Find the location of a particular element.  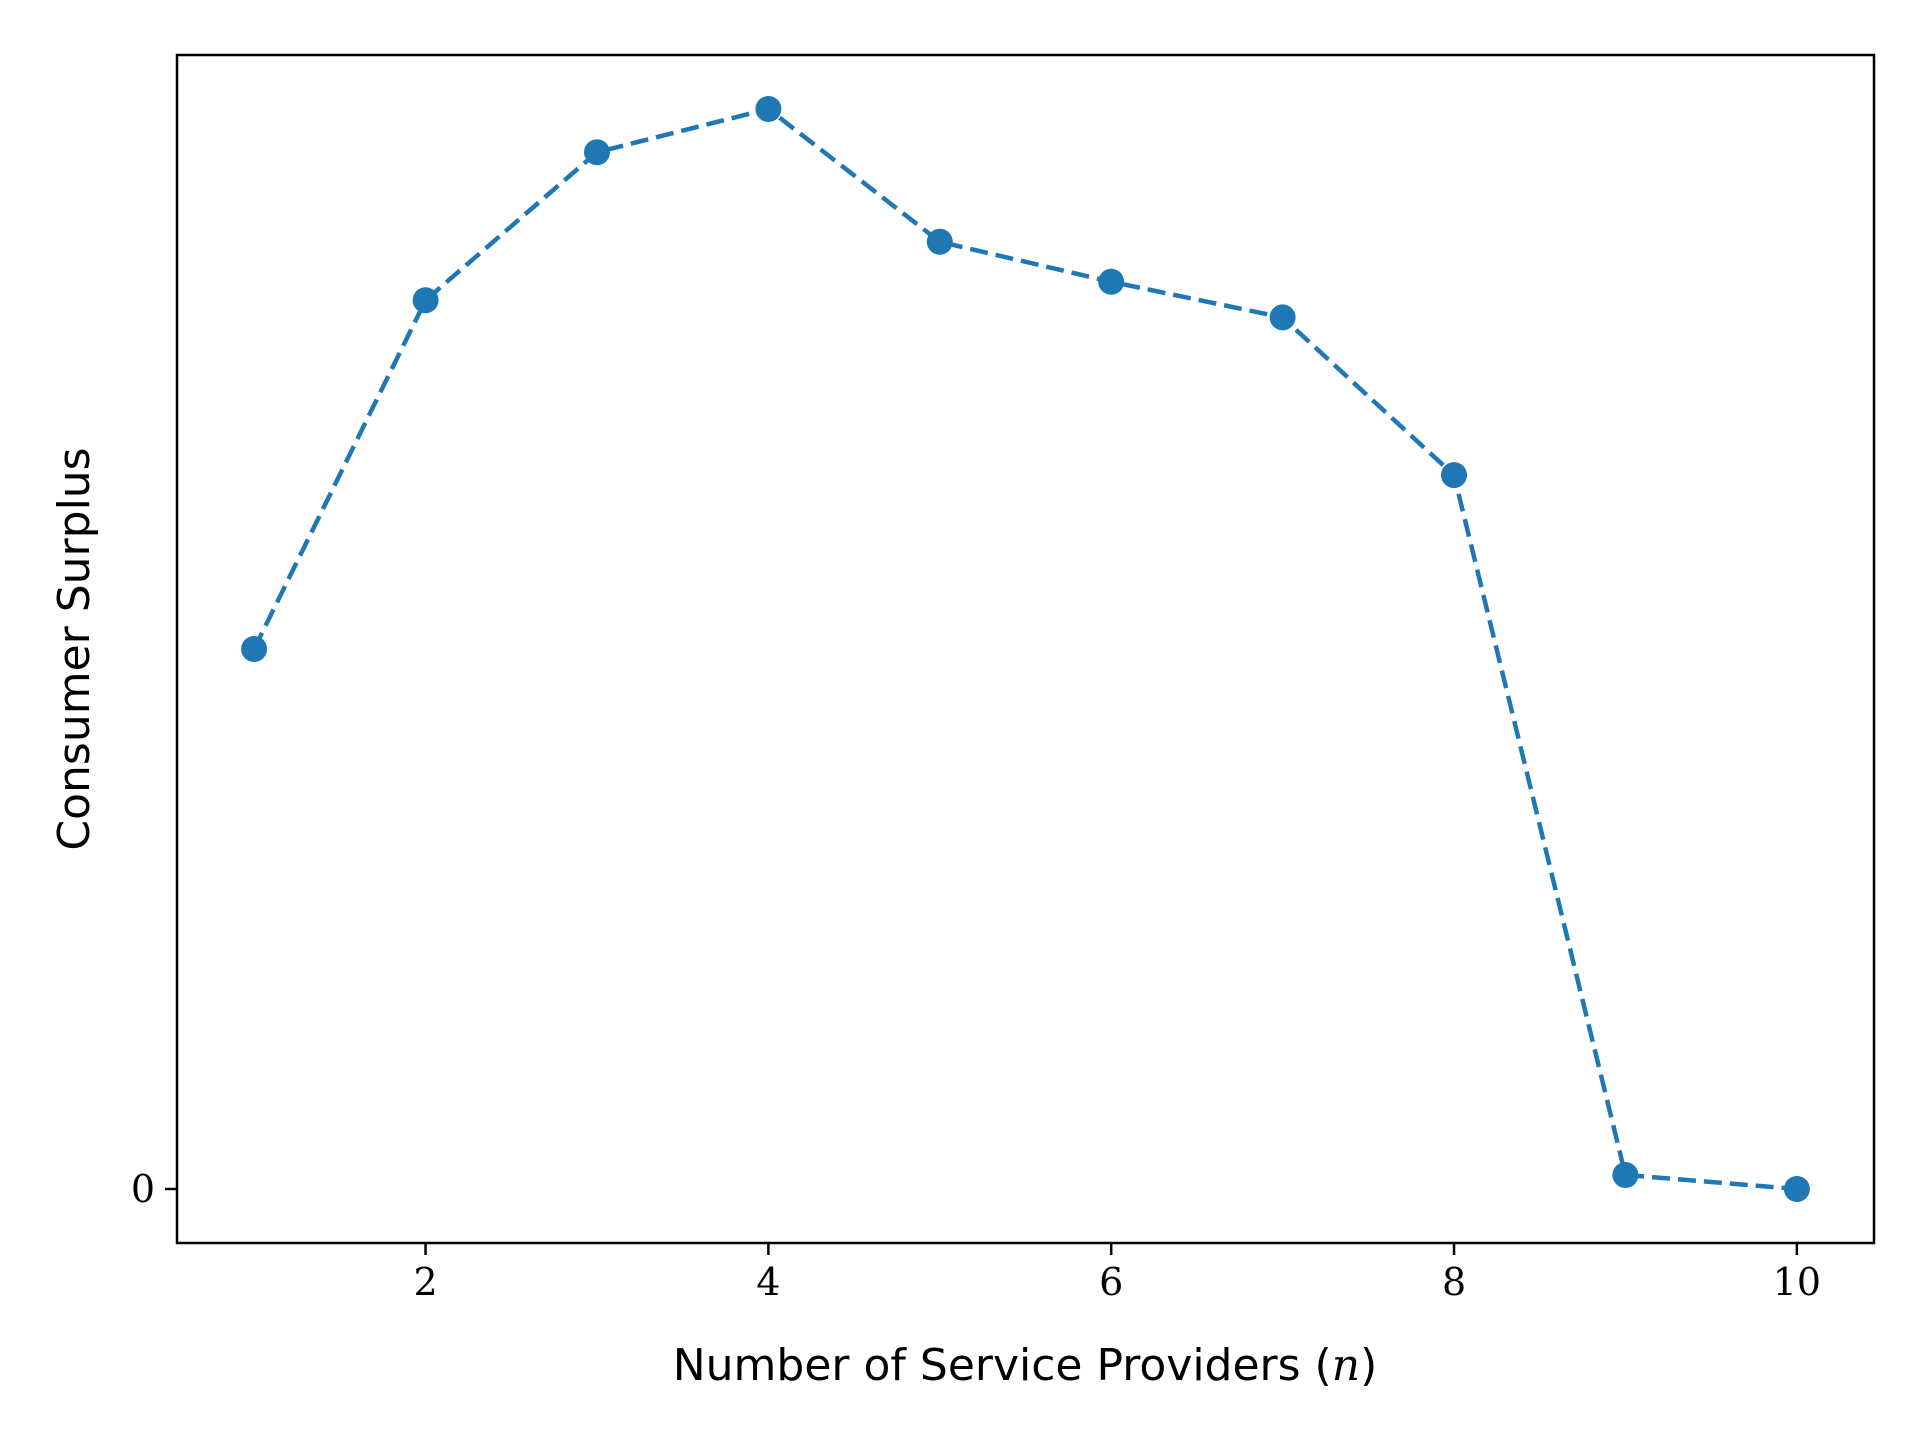

y-axis-title: Consumer Surplus is located at coordinates (74, 648).